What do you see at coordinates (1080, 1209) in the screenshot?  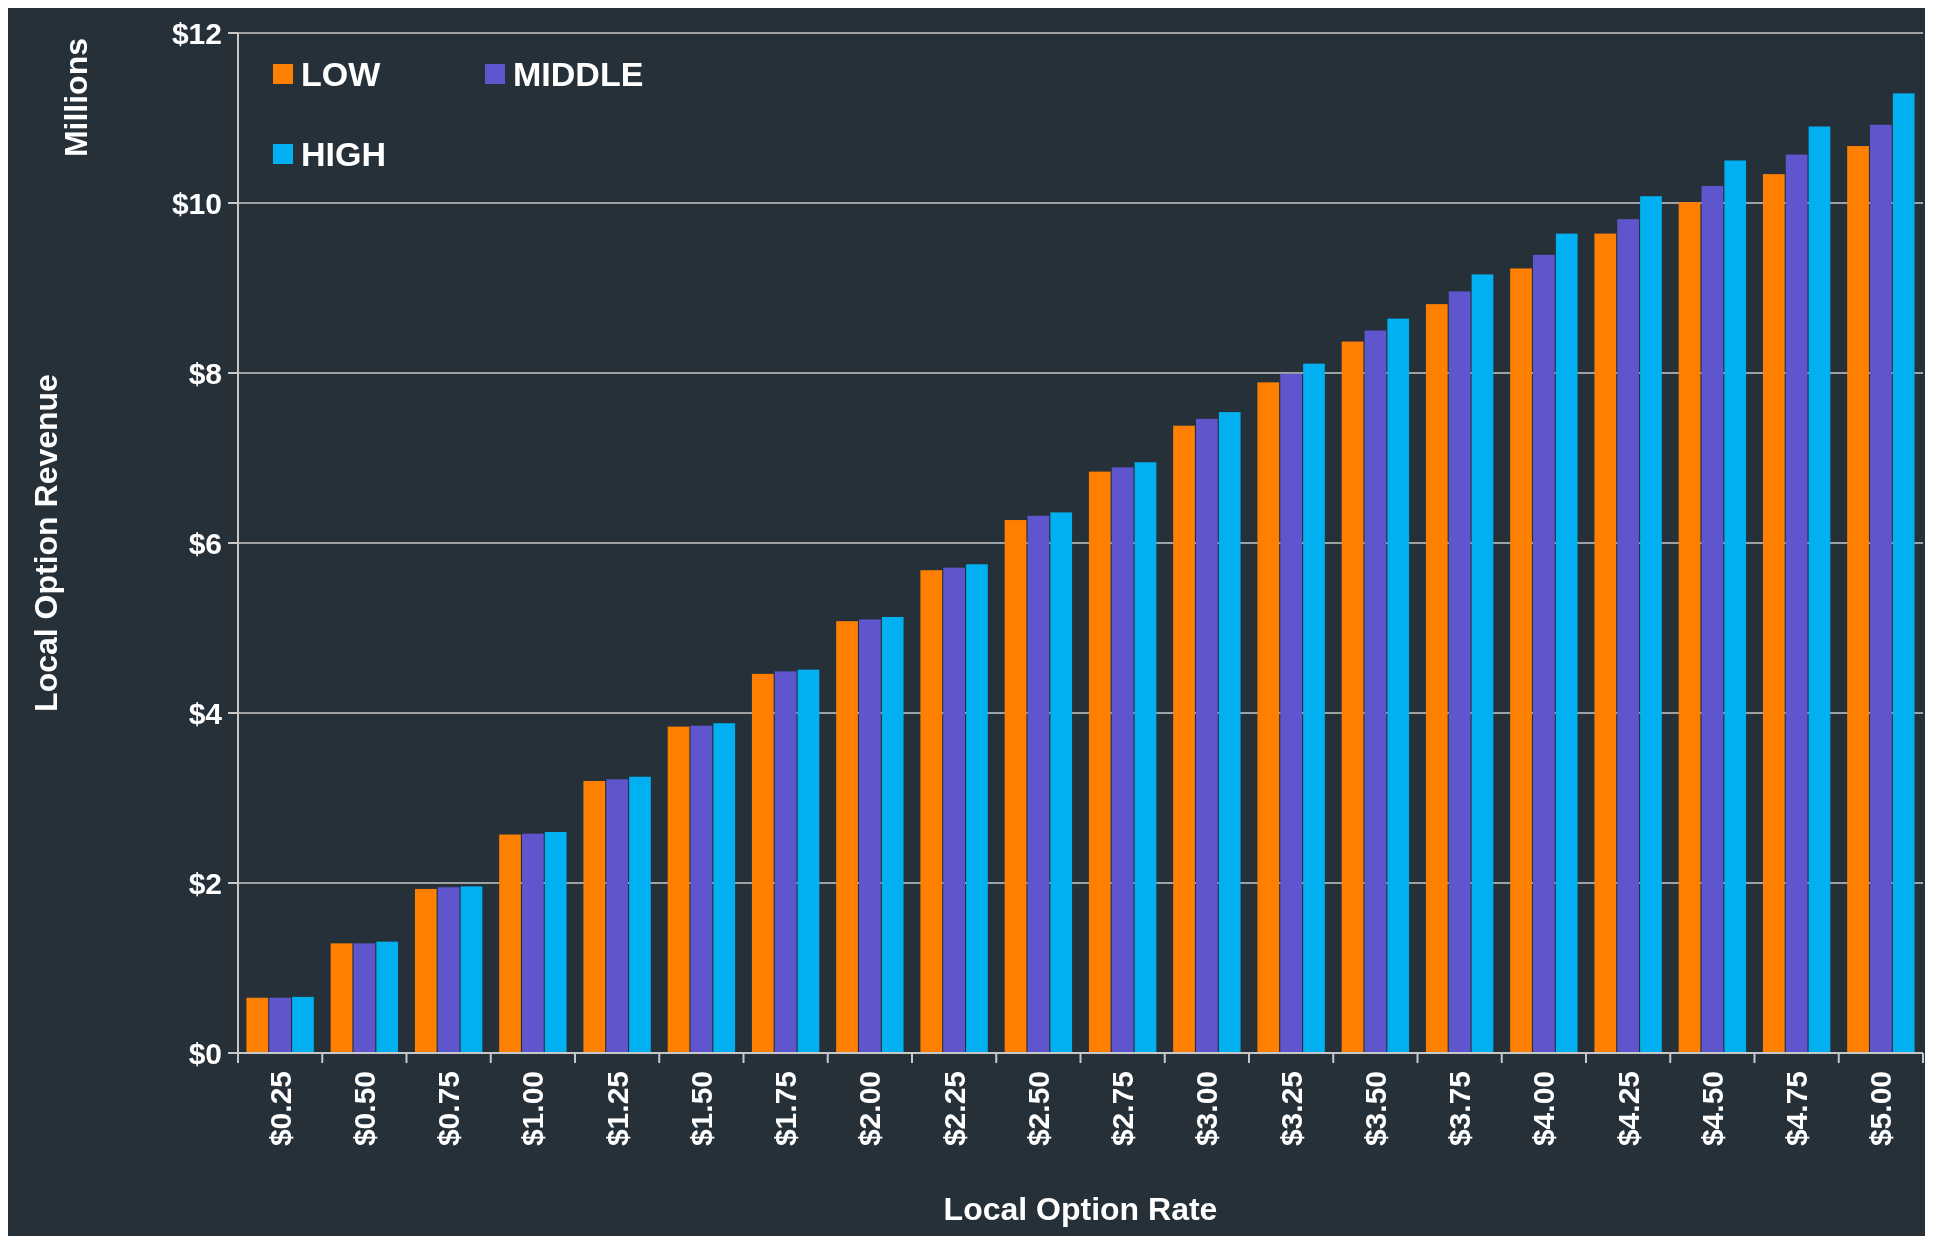 I see `x-axis-title: Local Option Rate` at bounding box center [1080, 1209].